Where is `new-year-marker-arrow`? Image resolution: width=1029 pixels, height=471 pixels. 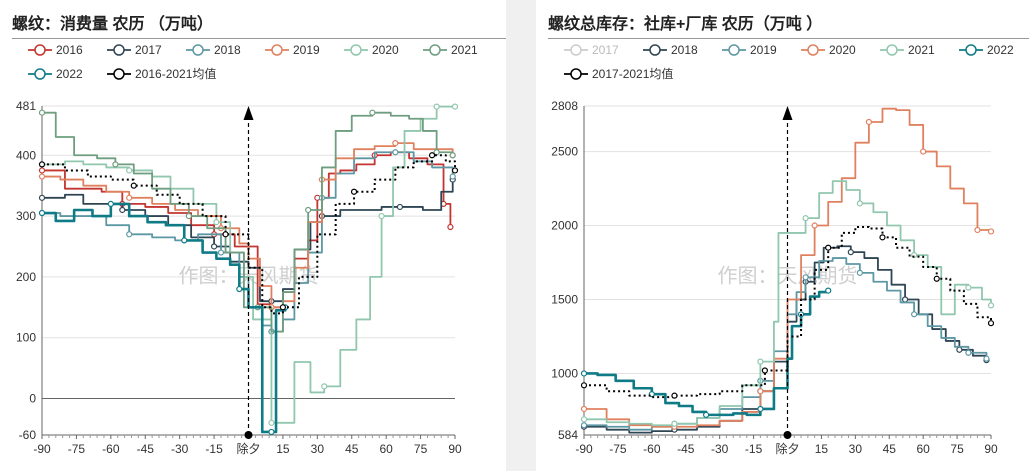 new-year-marker-arrow is located at coordinates (787, 113).